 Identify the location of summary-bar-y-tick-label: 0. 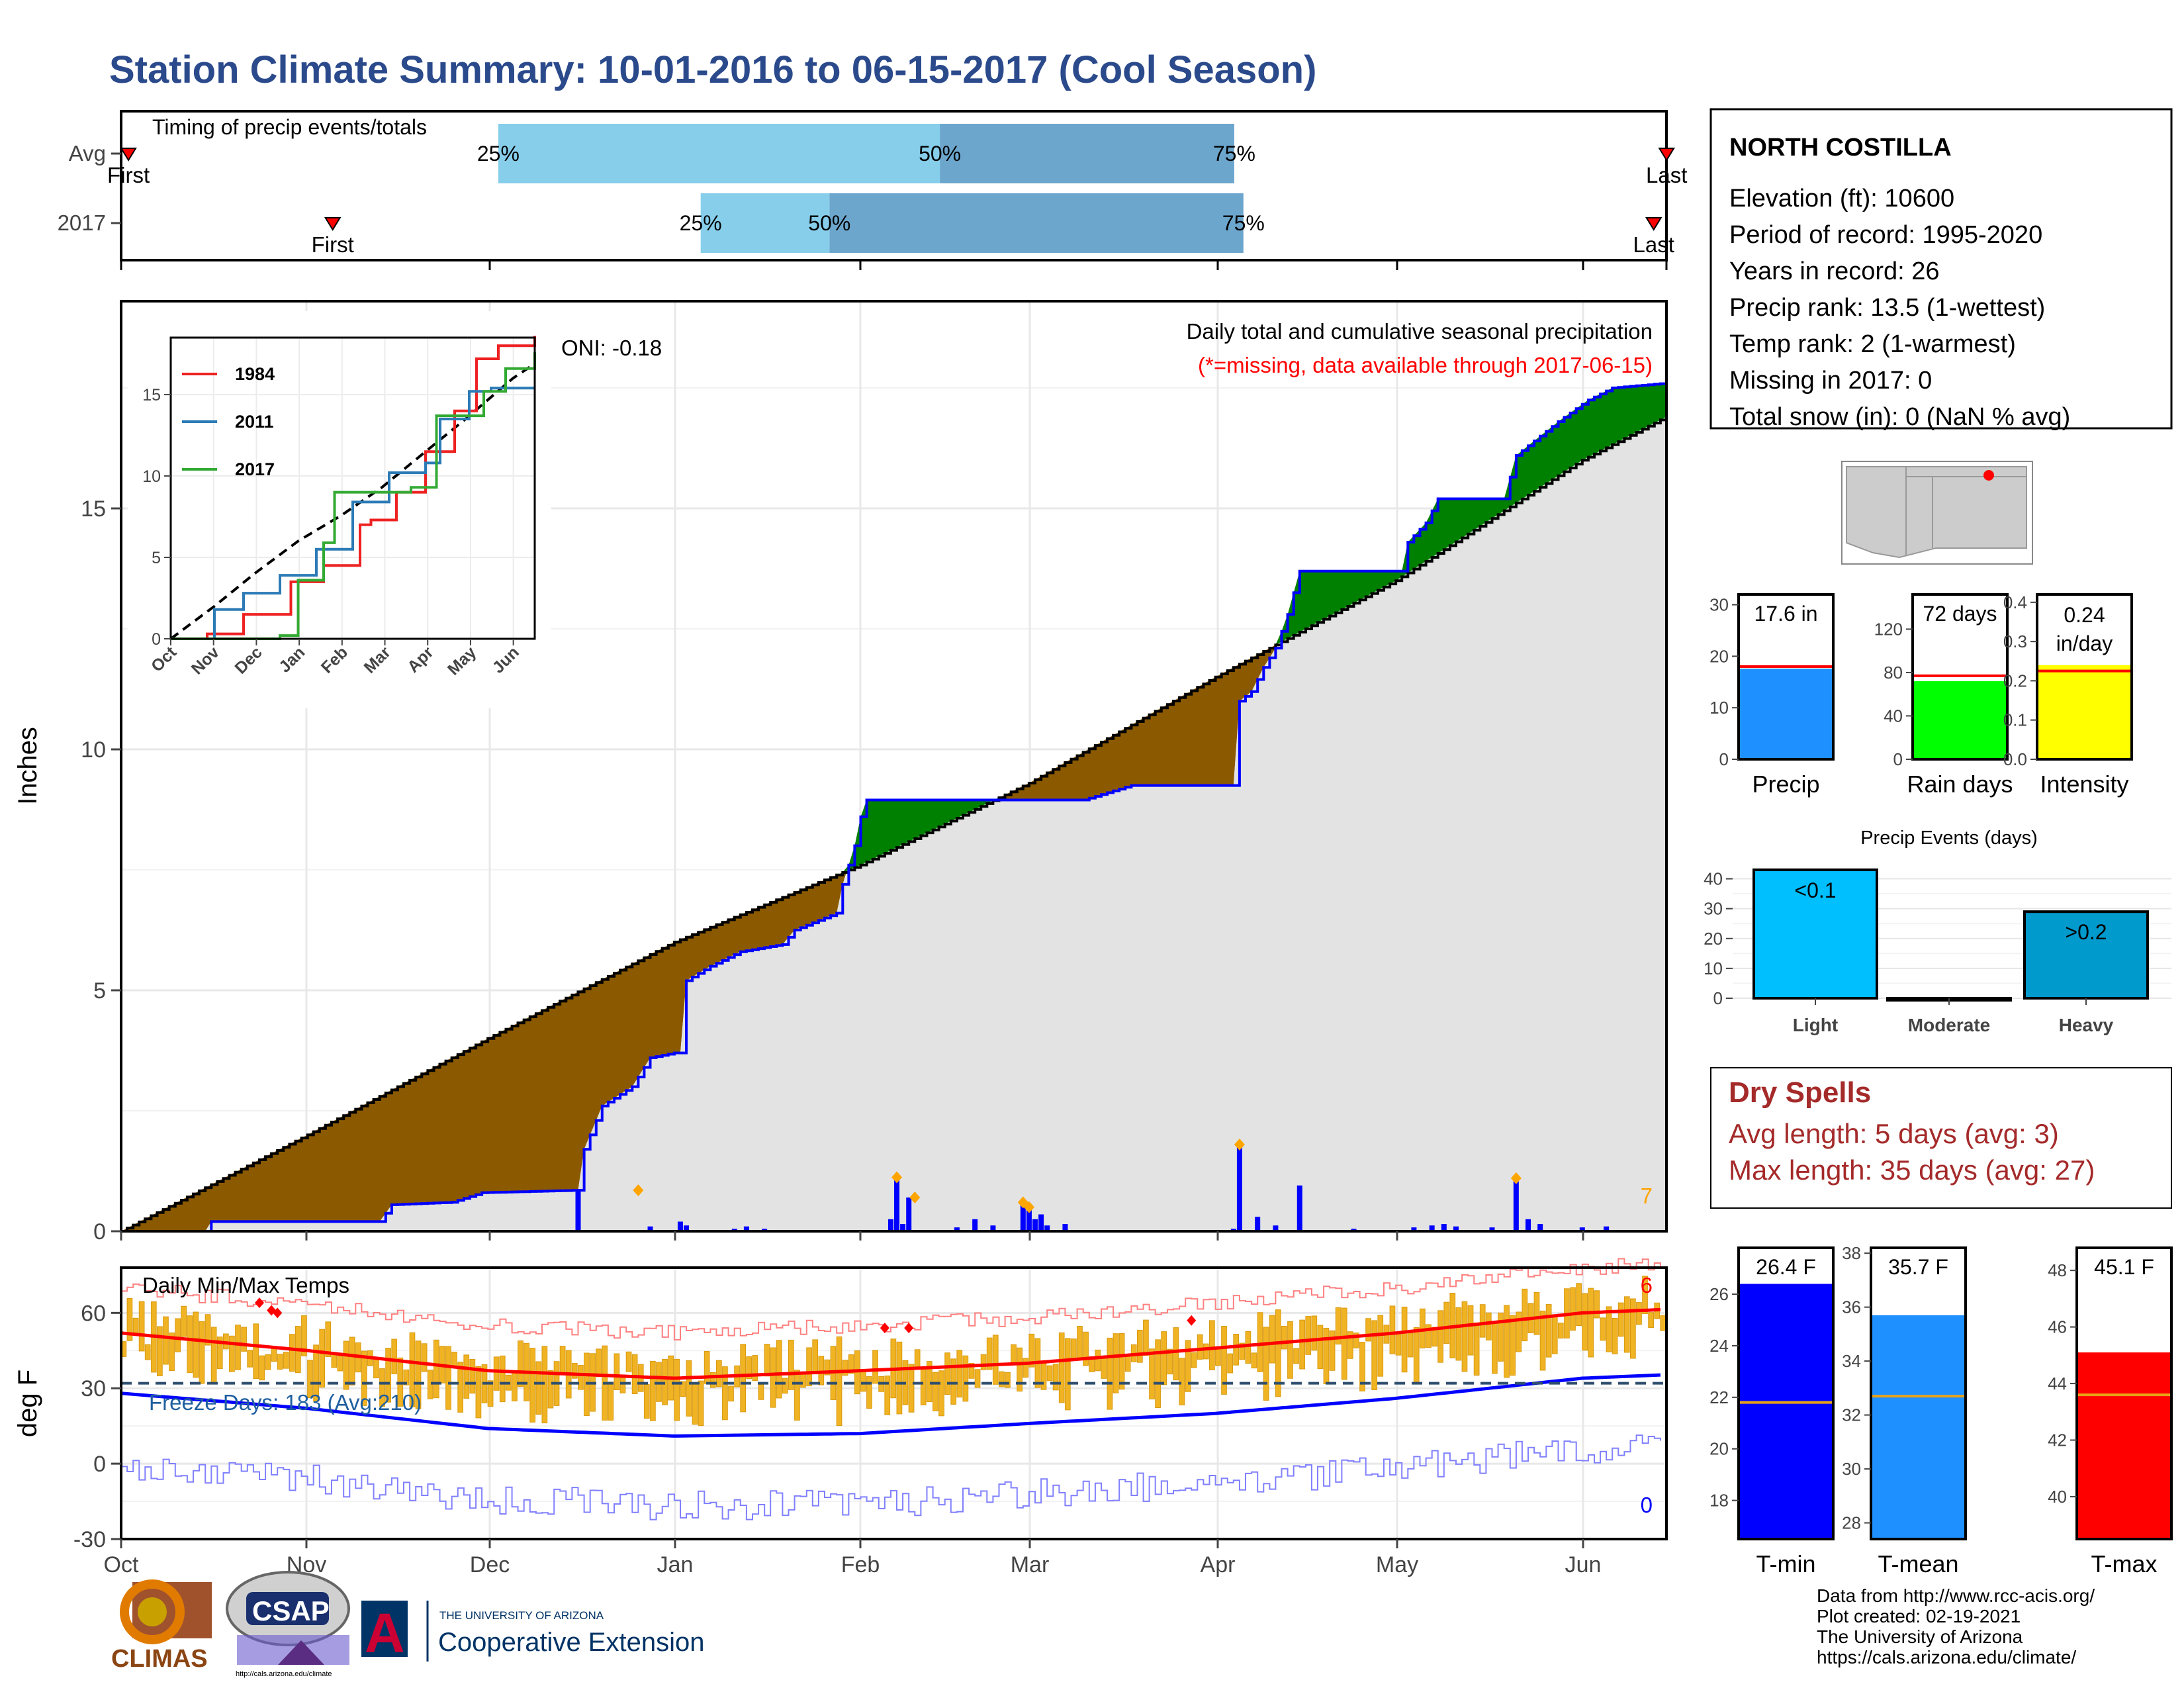
(1724, 759).